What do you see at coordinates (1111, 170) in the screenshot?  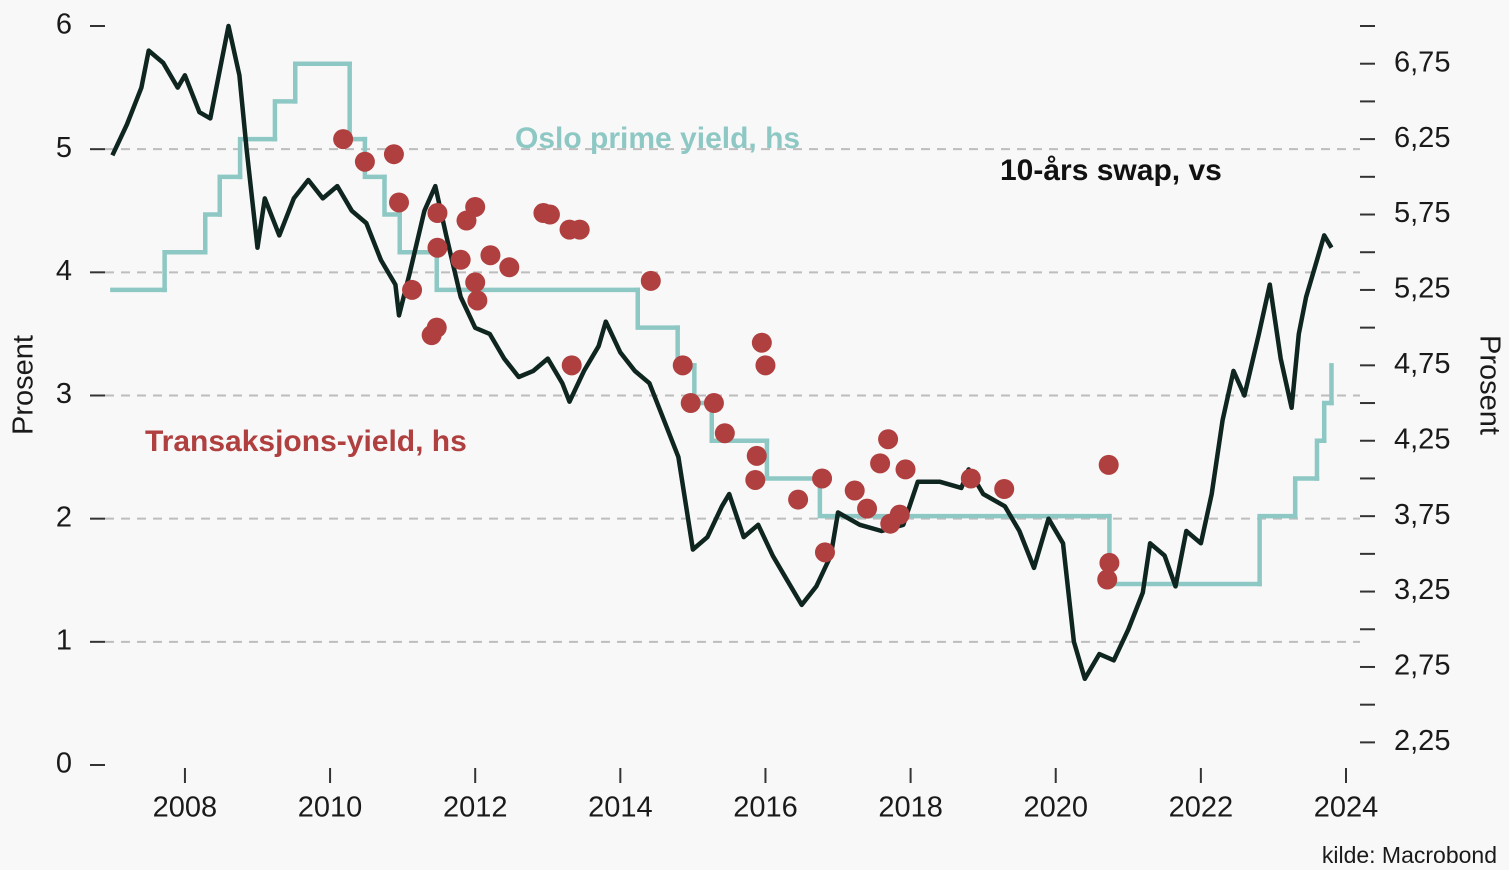 I see `series-label: 10-års swap, vs` at bounding box center [1111, 170].